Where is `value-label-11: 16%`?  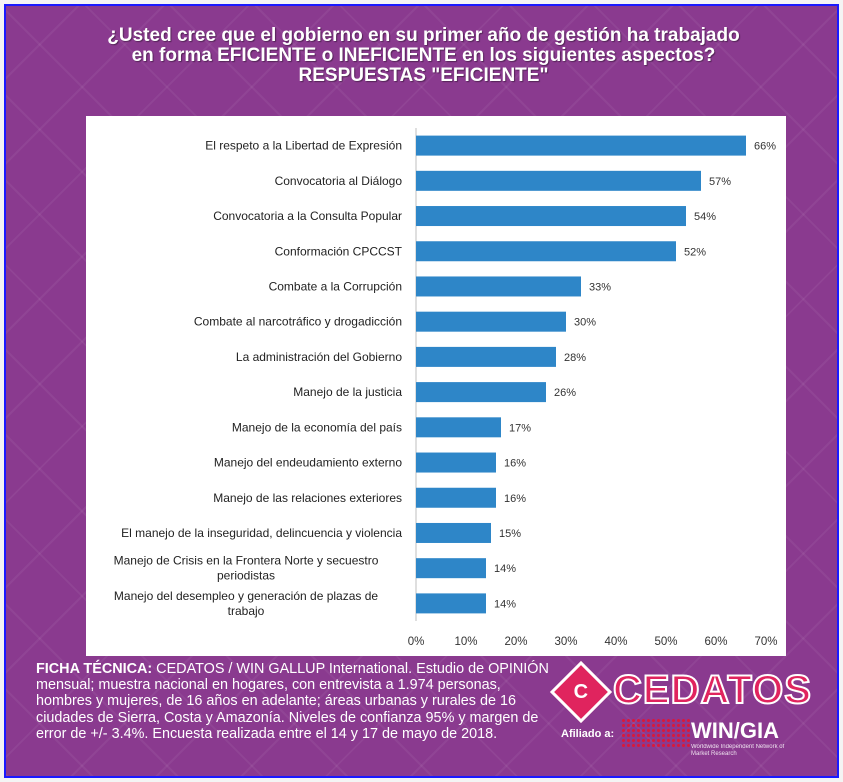
value-label-11: 16% is located at coordinates (515, 499).